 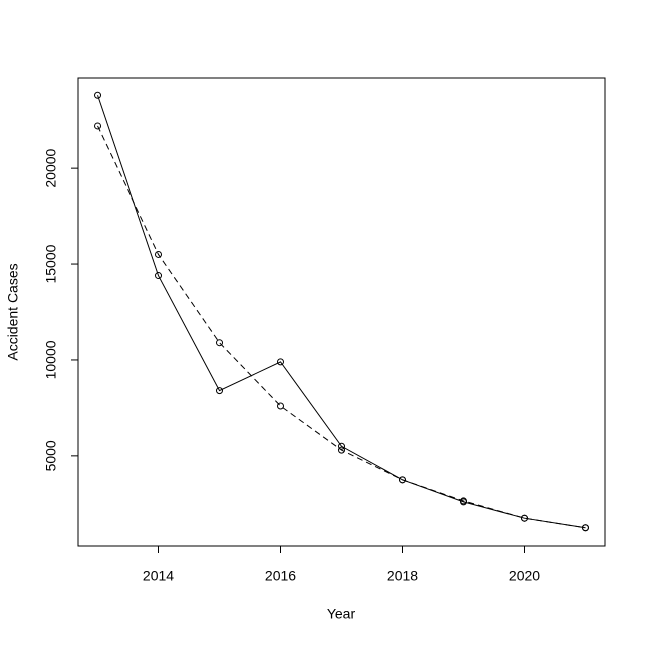 What do you see at coordinates (51, 359) in the screenshot?
I see `y-tick-label: 10000` at bounding box center [51, 359].